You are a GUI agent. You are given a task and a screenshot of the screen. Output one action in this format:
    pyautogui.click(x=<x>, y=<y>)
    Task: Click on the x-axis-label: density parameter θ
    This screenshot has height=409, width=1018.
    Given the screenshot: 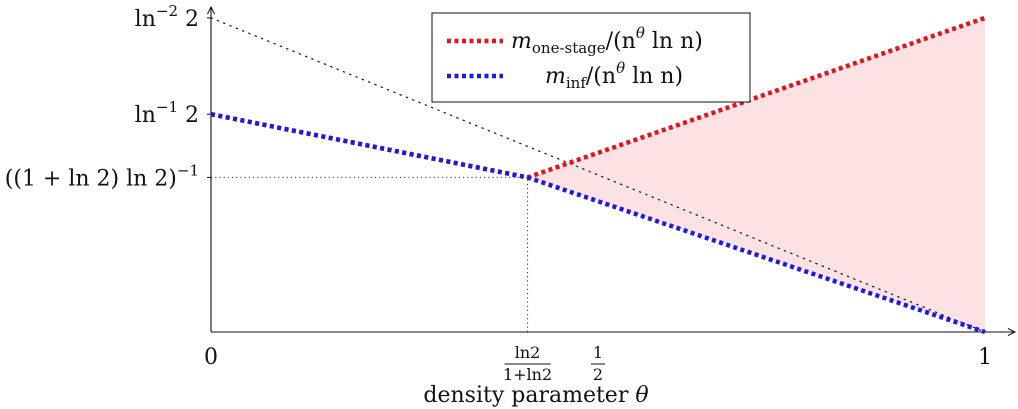 What is the action you would take?
    pyautogui.click(x=535, y=395)
    